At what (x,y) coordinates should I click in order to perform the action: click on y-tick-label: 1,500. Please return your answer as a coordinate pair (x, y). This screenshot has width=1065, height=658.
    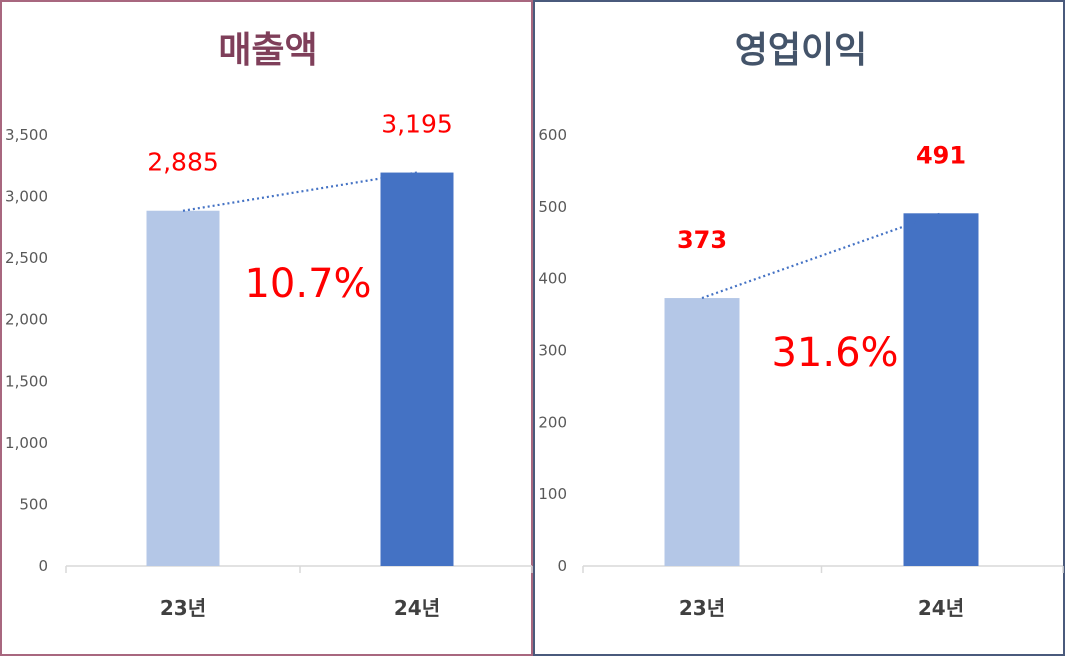
    Looking at the image, I should click on (26, 381).